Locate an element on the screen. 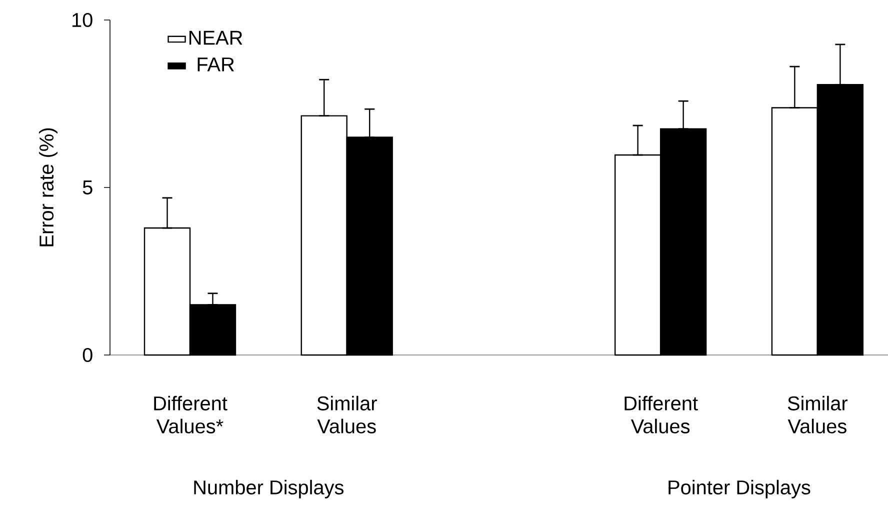 Image resolution: width=888 pixels, height=513 pixels. y-tick-label: 5 is located at coordinates (87, 187).